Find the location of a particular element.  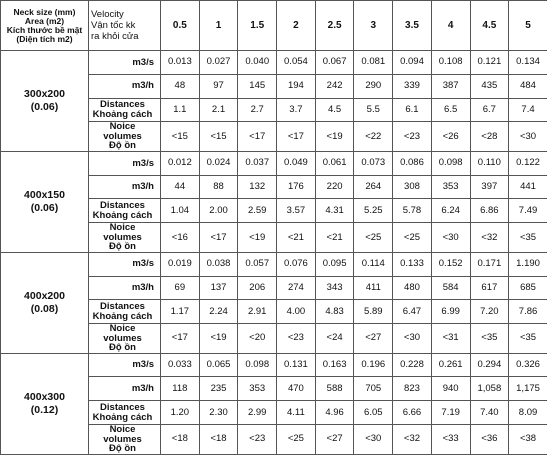

value: 4.11 is located at coordinates (296, 413).